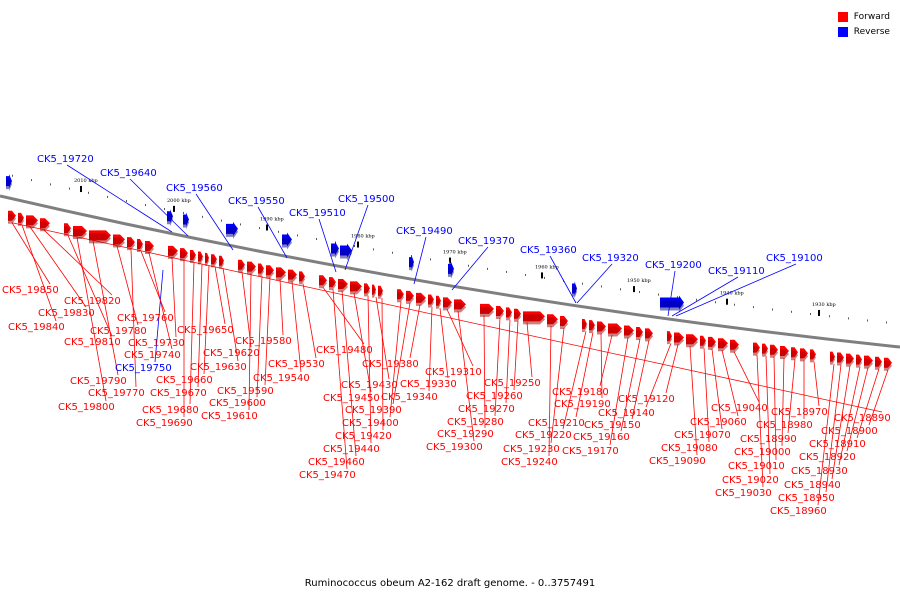 The width and height of the screenshot is (900, 600). What do you see at coordinates (871, 16) in the screenshot?
I see `legend-forward-label: Forward` at bounding box center [871, 16].